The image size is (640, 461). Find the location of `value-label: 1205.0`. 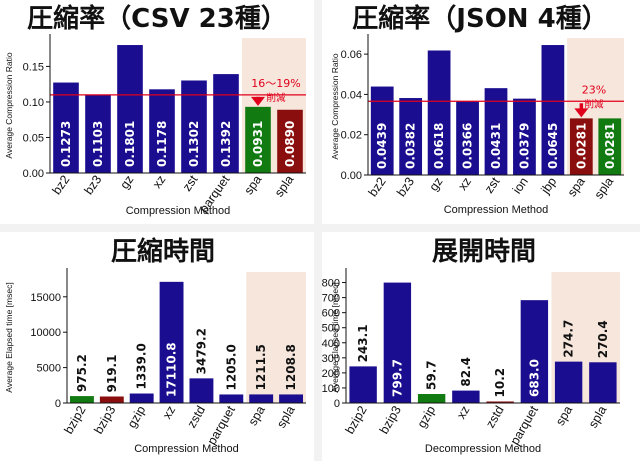

value-label: 1205.0 is located at coordinates (231, 367).